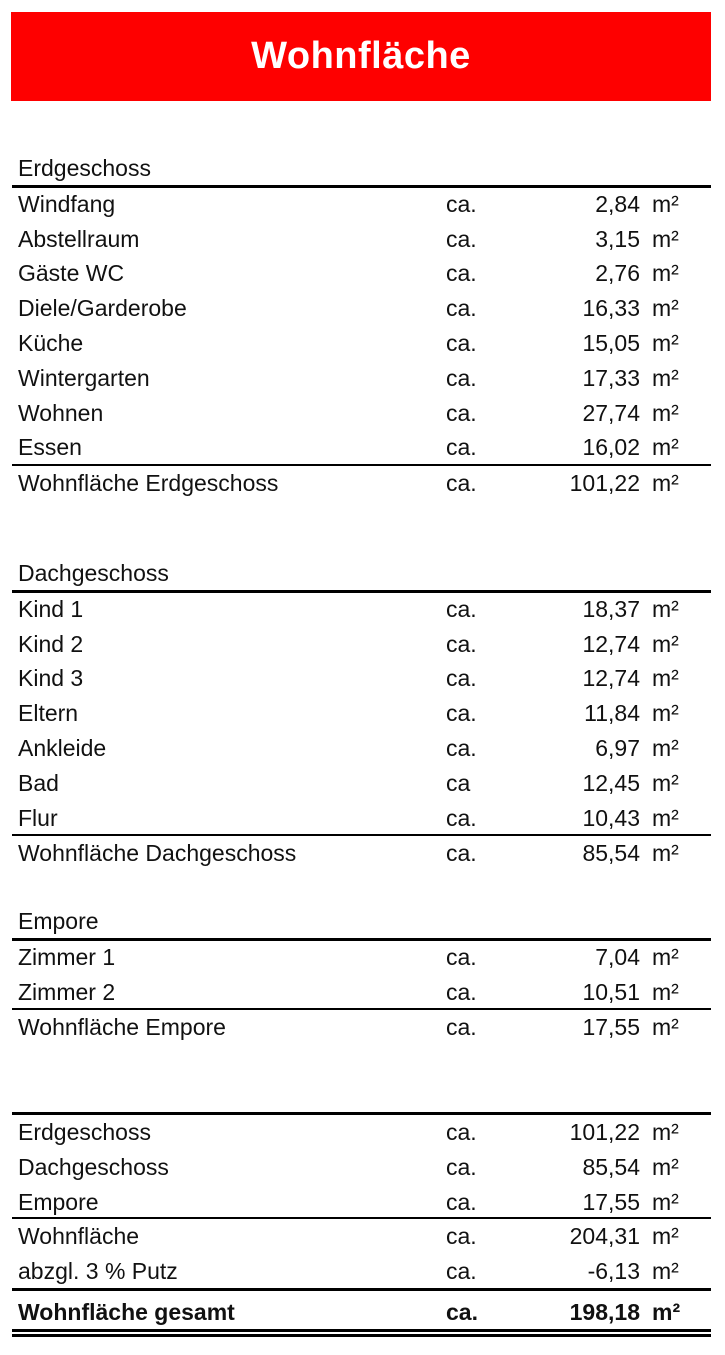  I want to click on area-value: 17,55, so click(611, 1027).